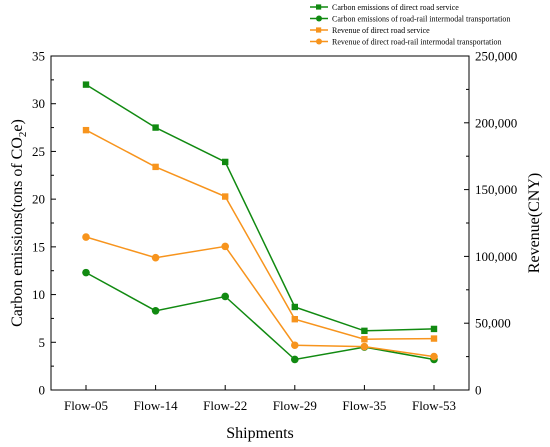 This screenshot has height=447, width=550. What do you see at coordinates (38, 151) in the screenshot?
I see `left-axis-tick-label: 25` at bounding box center [38, 151].